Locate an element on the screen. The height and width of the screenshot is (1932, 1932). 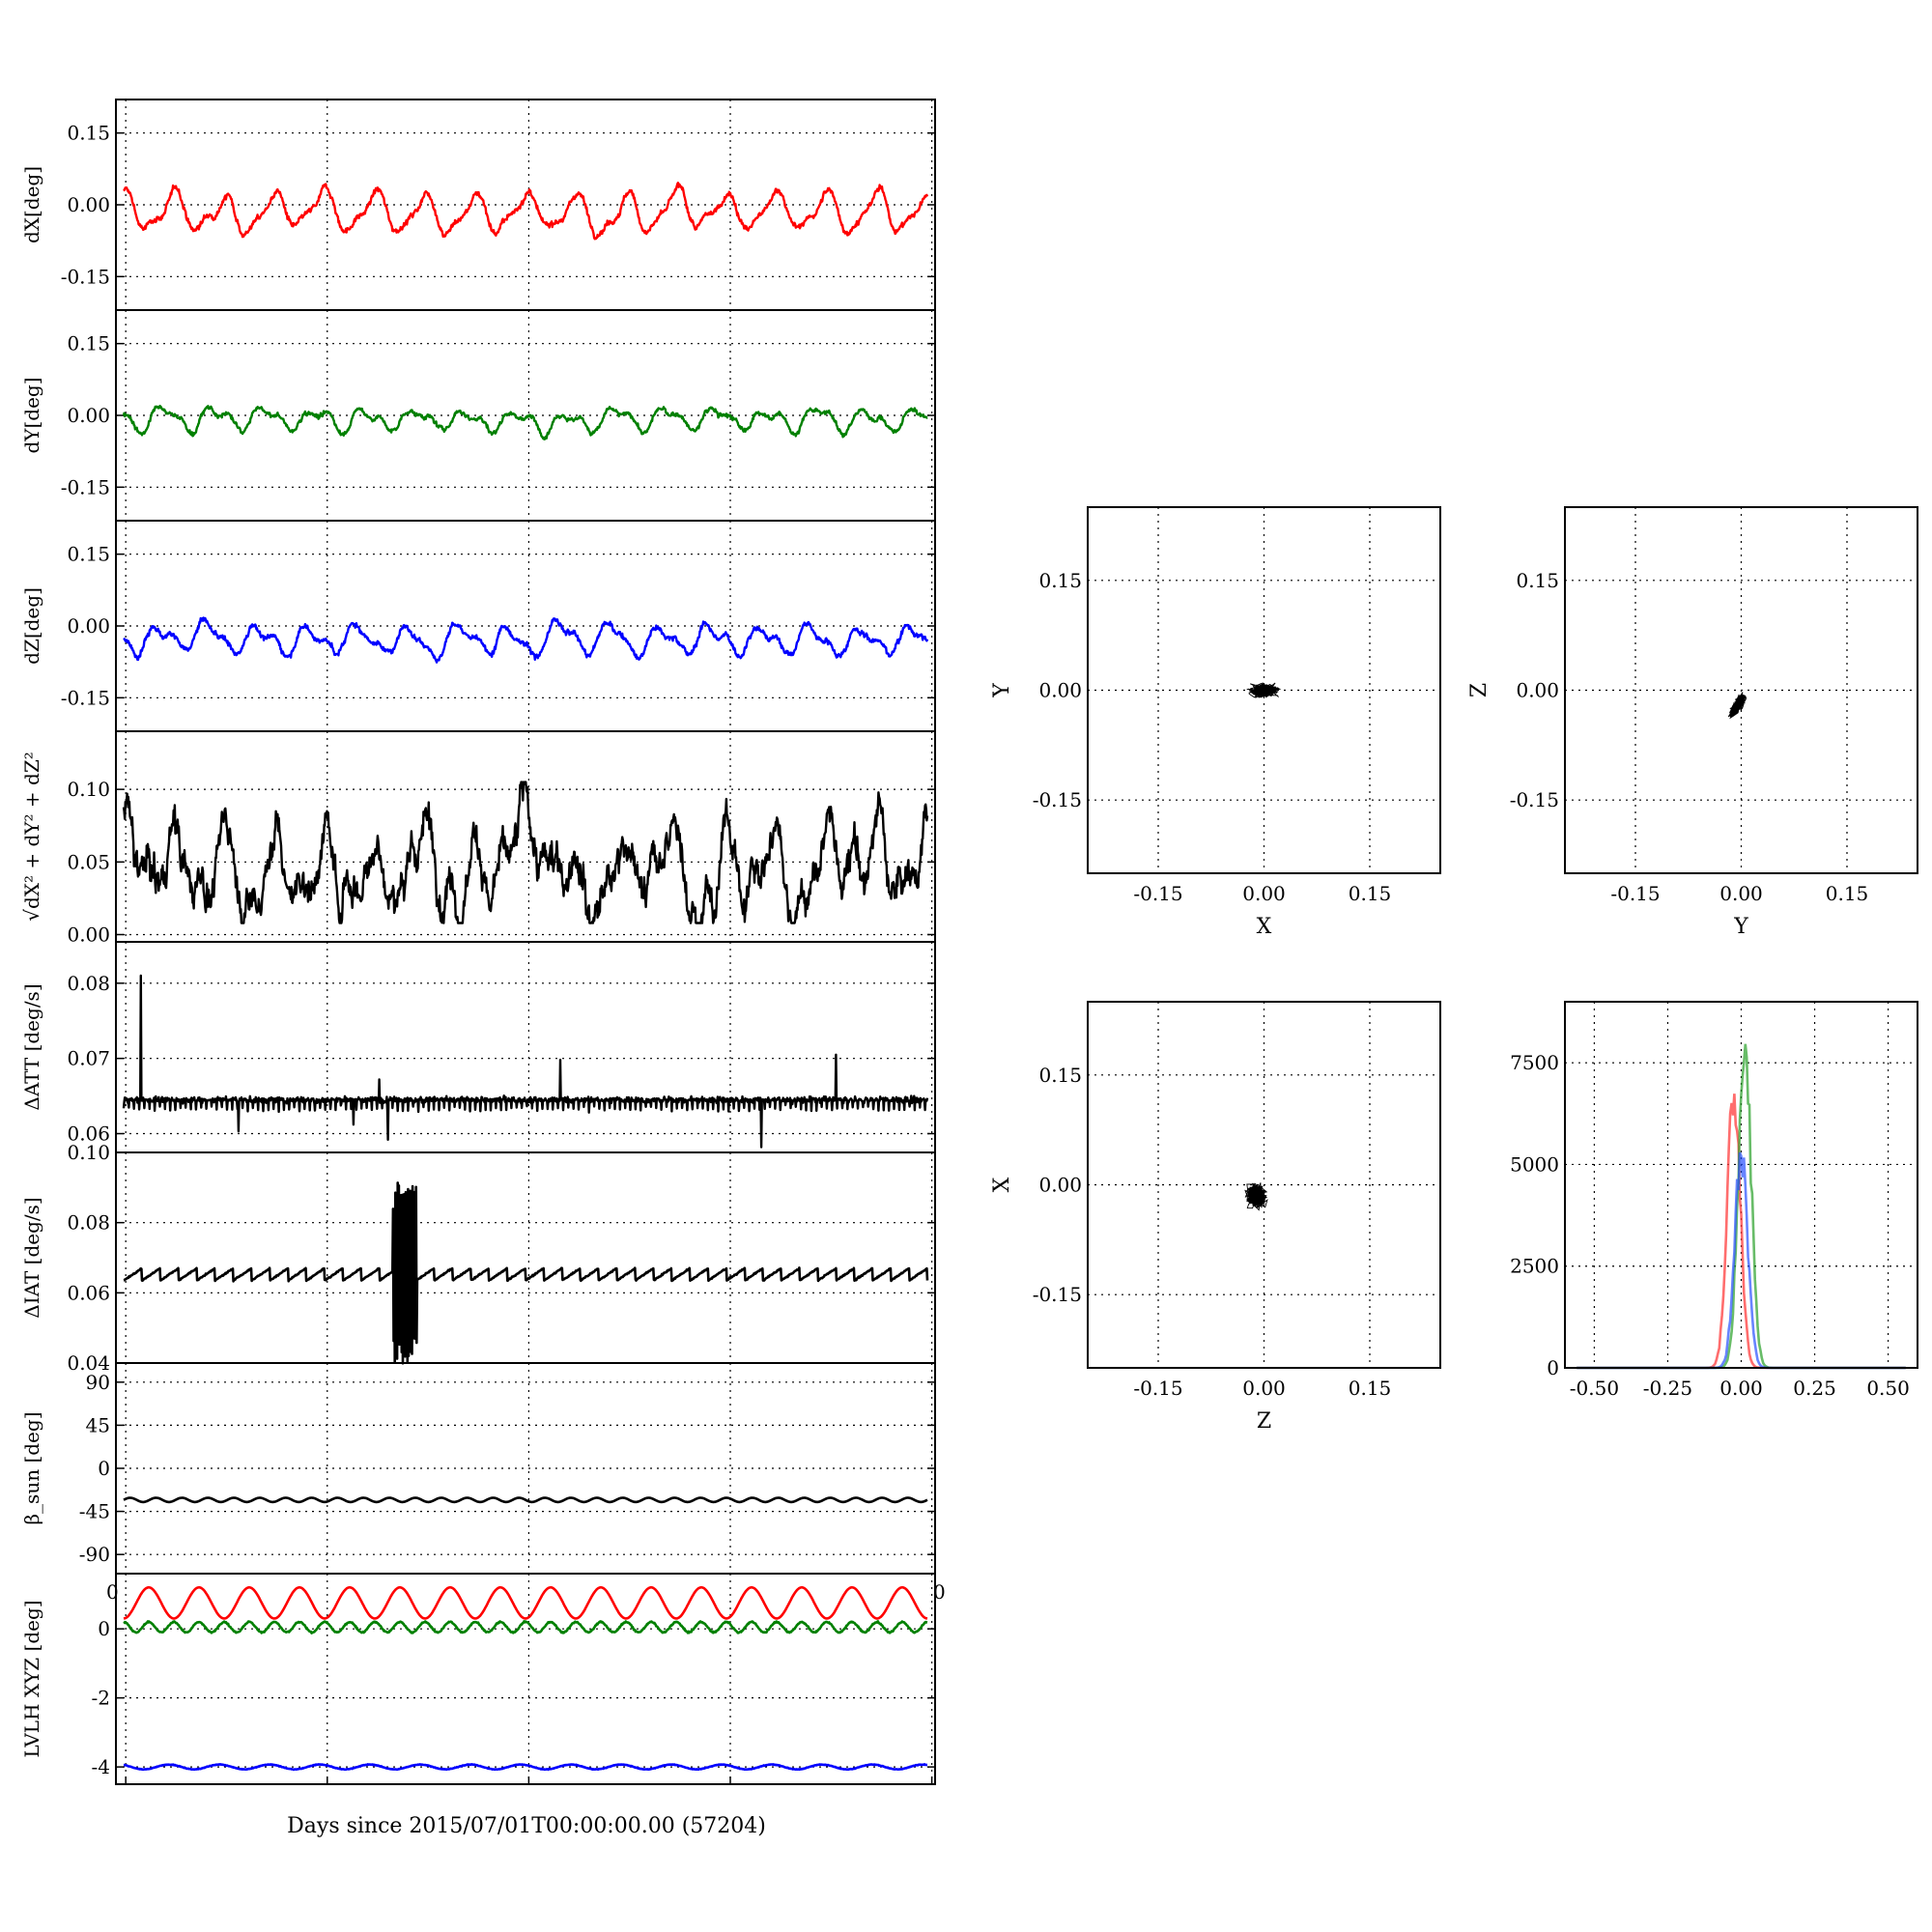
xtick-label-zx-0: -0.15 is located at coordinates (1157, 1388).